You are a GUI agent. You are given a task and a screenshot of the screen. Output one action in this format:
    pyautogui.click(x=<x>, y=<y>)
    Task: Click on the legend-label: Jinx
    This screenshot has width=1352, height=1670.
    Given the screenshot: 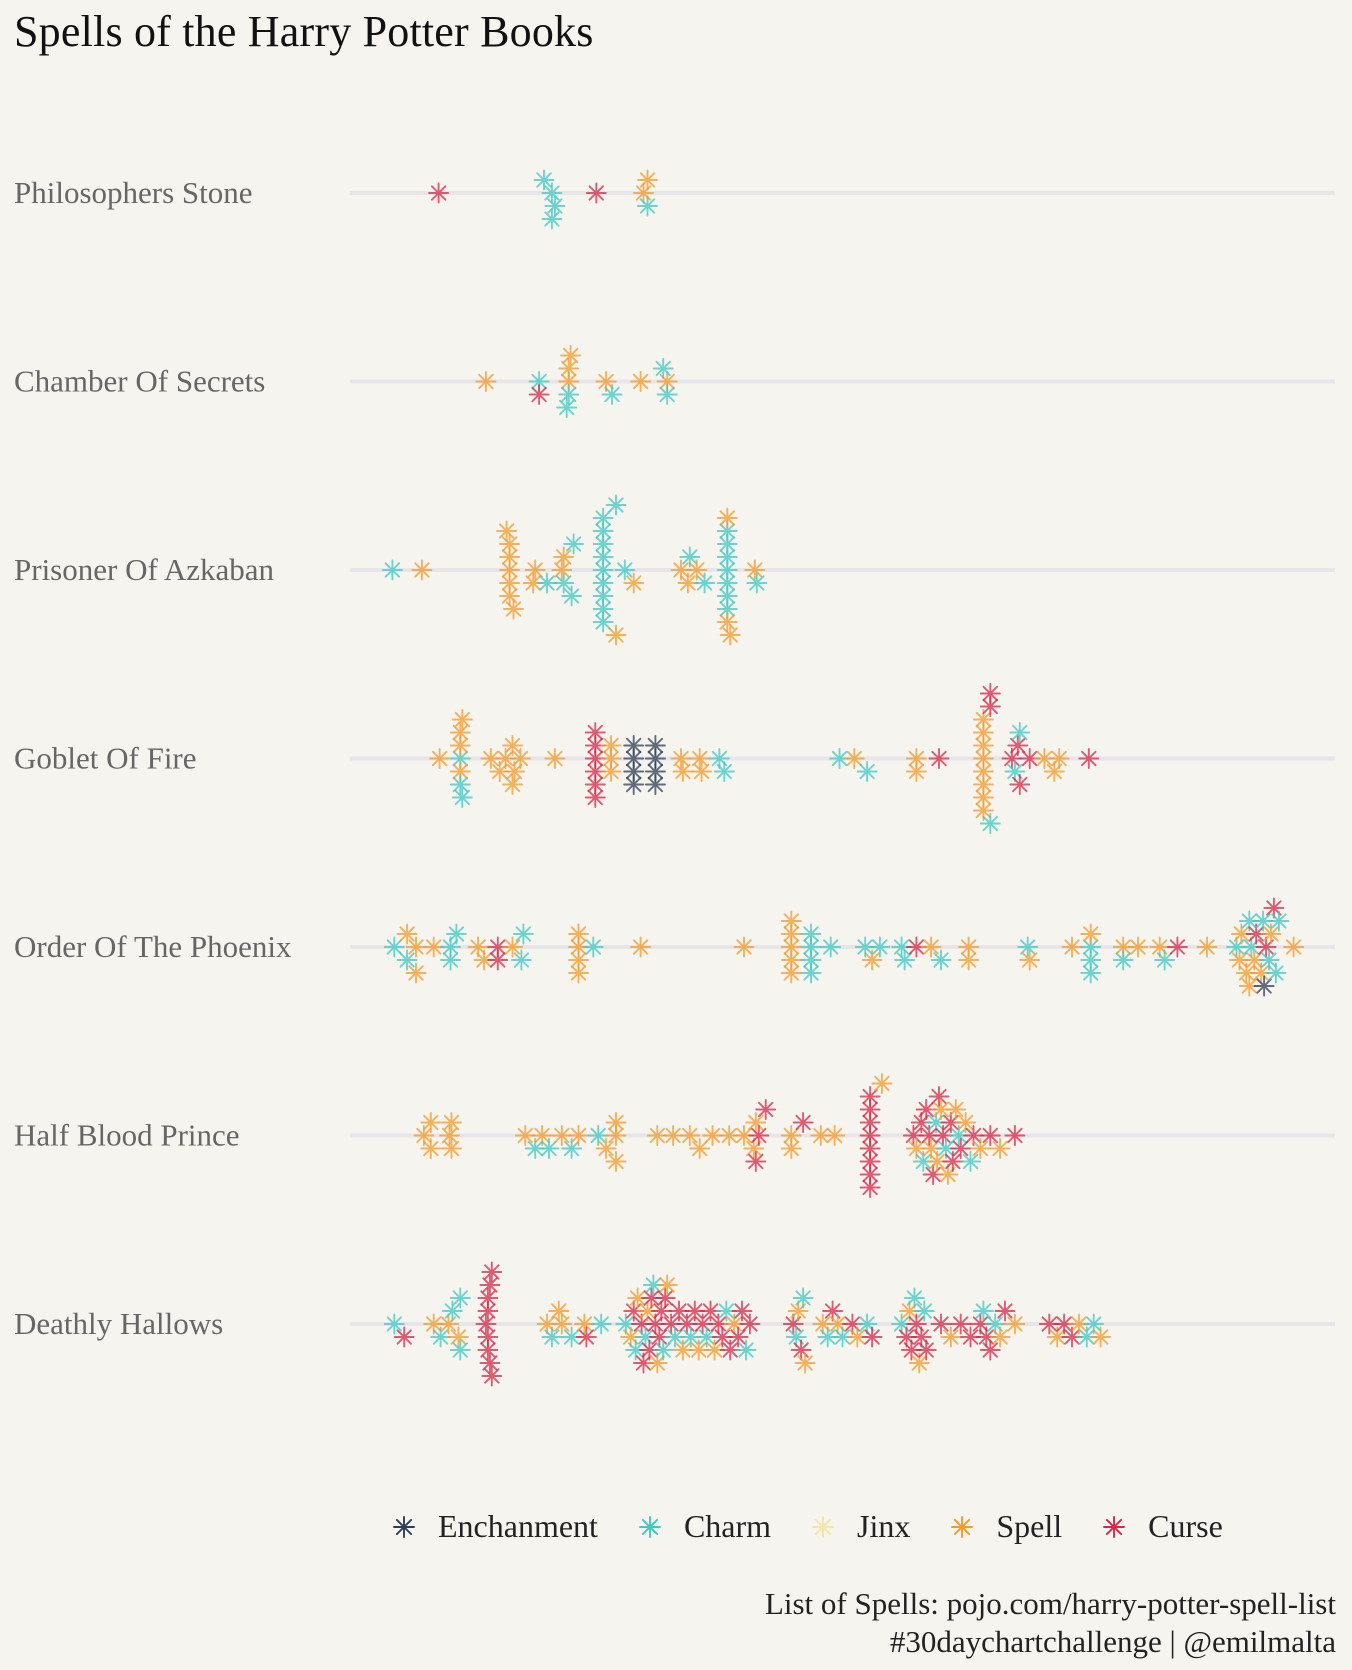 What is the action you would take?
    pyautogui.click(x=884, y=1526)
    